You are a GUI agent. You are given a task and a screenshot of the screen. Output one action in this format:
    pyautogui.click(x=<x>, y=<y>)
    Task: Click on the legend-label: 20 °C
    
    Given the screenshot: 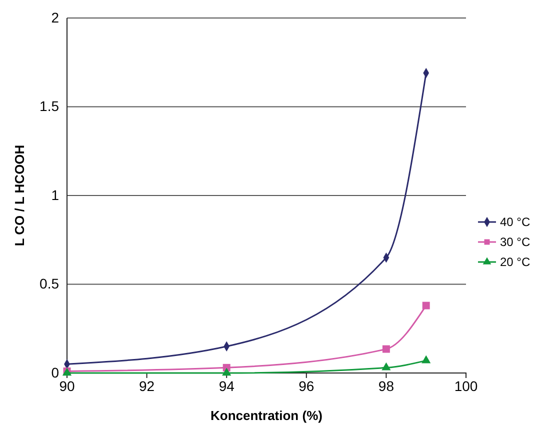 What is the action you would take?
    pyautogui.click(x=515, y=262)
    